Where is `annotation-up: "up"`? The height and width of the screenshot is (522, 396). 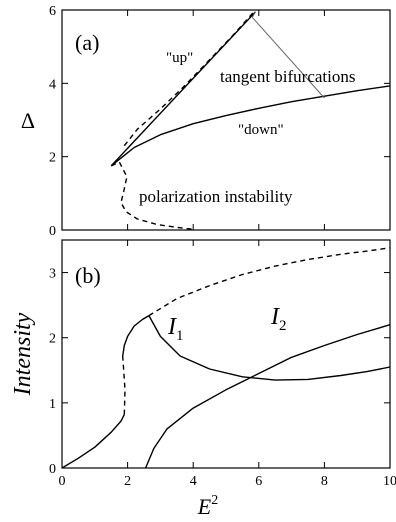 annotation-up: "up" is located at coordinates (179, 58).